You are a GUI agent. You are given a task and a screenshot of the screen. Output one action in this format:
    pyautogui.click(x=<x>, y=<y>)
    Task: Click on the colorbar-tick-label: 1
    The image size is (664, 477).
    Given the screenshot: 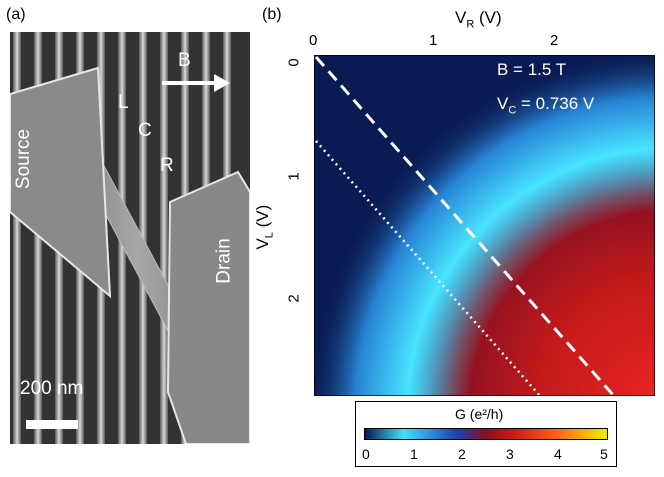 What is the action you would take?
    pyautogui.click(x=414, y=454)
    